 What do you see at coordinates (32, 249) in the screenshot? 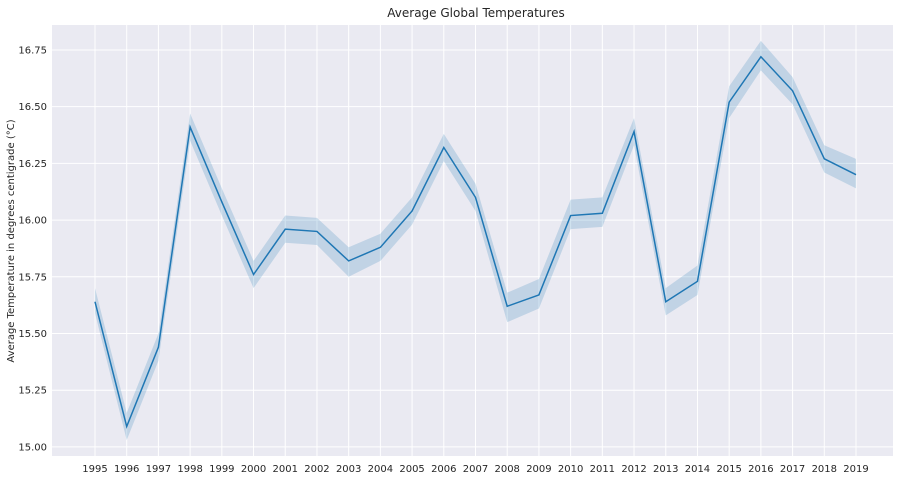
I see `y-axis-ticks: 15.00 15.25 15.50 15.75 16.00 16.25 16.50 16.75` at bounding box center [32, 249].